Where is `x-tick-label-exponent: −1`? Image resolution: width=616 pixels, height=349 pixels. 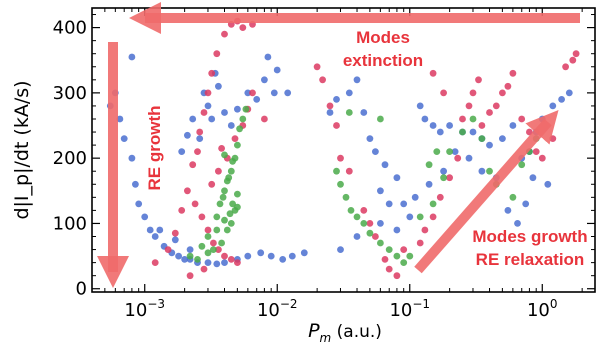 x-tick-label-exponent: −1 is located at coordinates (421, 304).